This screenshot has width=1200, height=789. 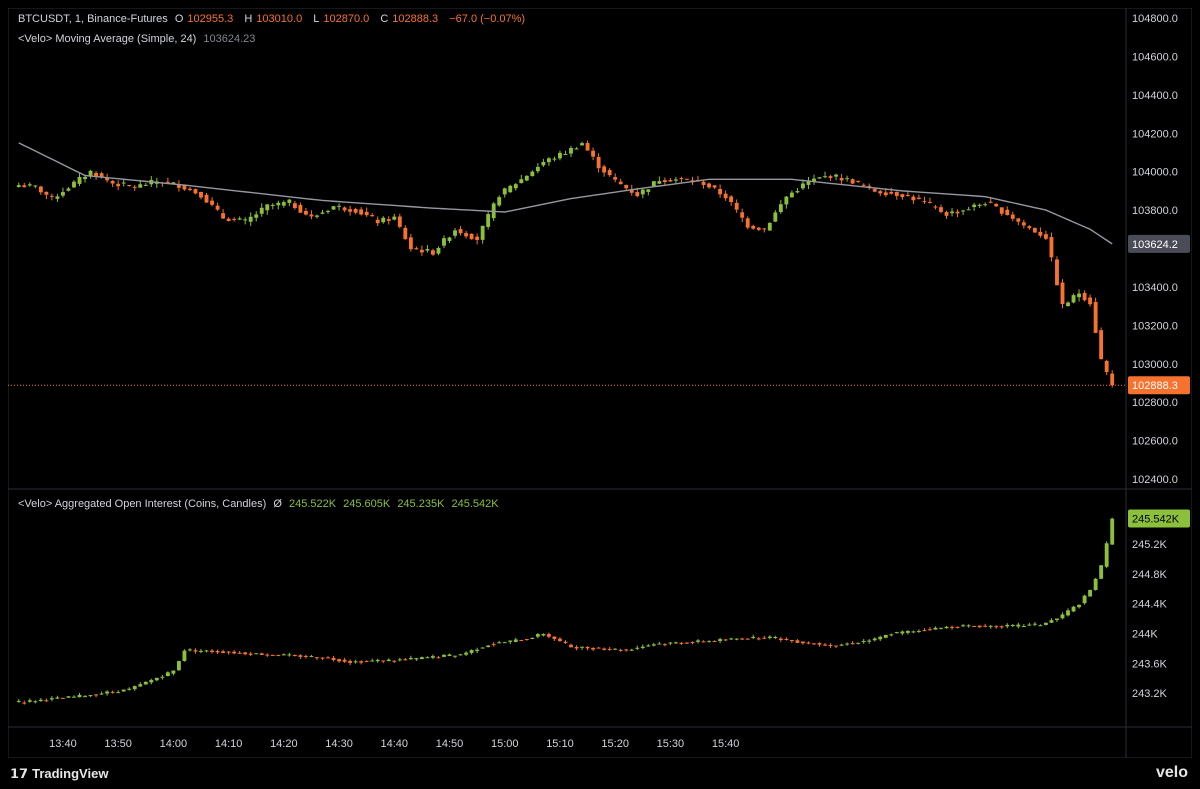 I want to click on price-tick-label: 104800.0, so click(x=1155, y=19).